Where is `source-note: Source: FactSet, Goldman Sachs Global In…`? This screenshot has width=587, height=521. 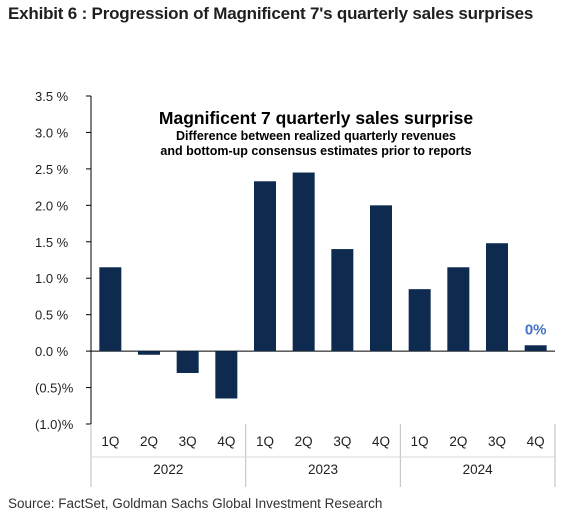
source-note: Source: FactSet, Goldman Sachs Global In… is located at coordinates (195, 503).